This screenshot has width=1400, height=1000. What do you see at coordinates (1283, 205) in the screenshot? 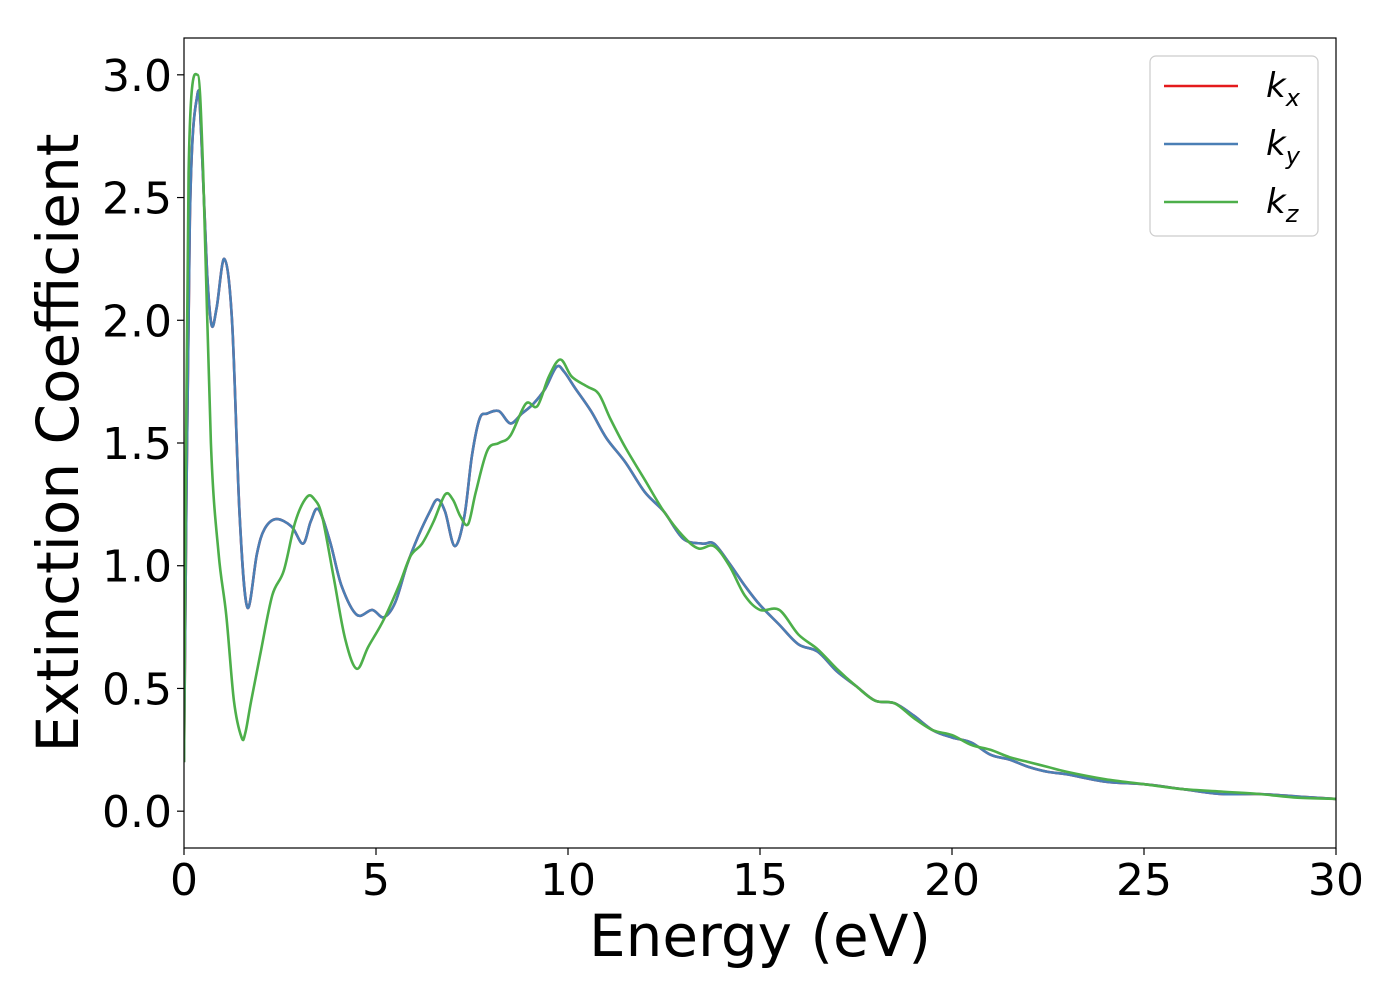
I see `legend-label-z: kz` at bounding box center [1283, 205].